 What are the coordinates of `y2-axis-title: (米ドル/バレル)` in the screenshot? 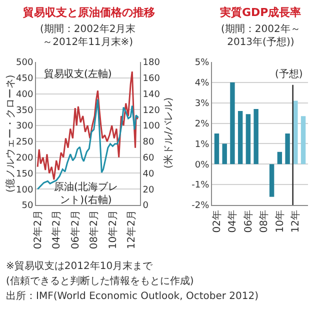 It's located at (168, 132).